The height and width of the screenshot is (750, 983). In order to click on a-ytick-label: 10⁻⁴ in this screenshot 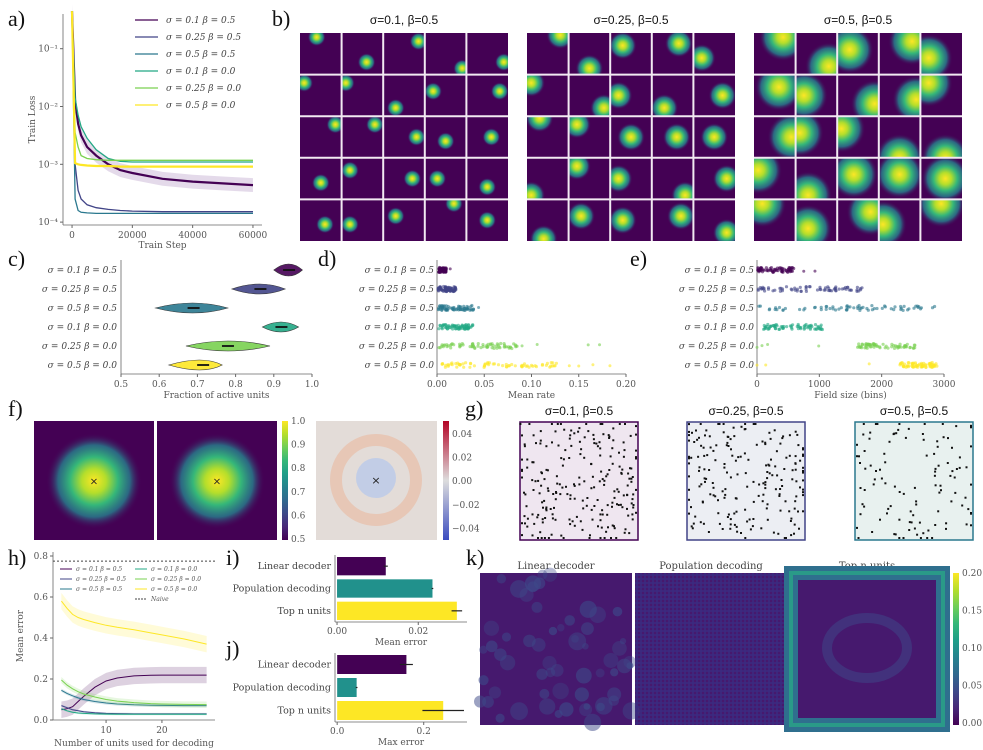, I will do `click(48, 223)`.